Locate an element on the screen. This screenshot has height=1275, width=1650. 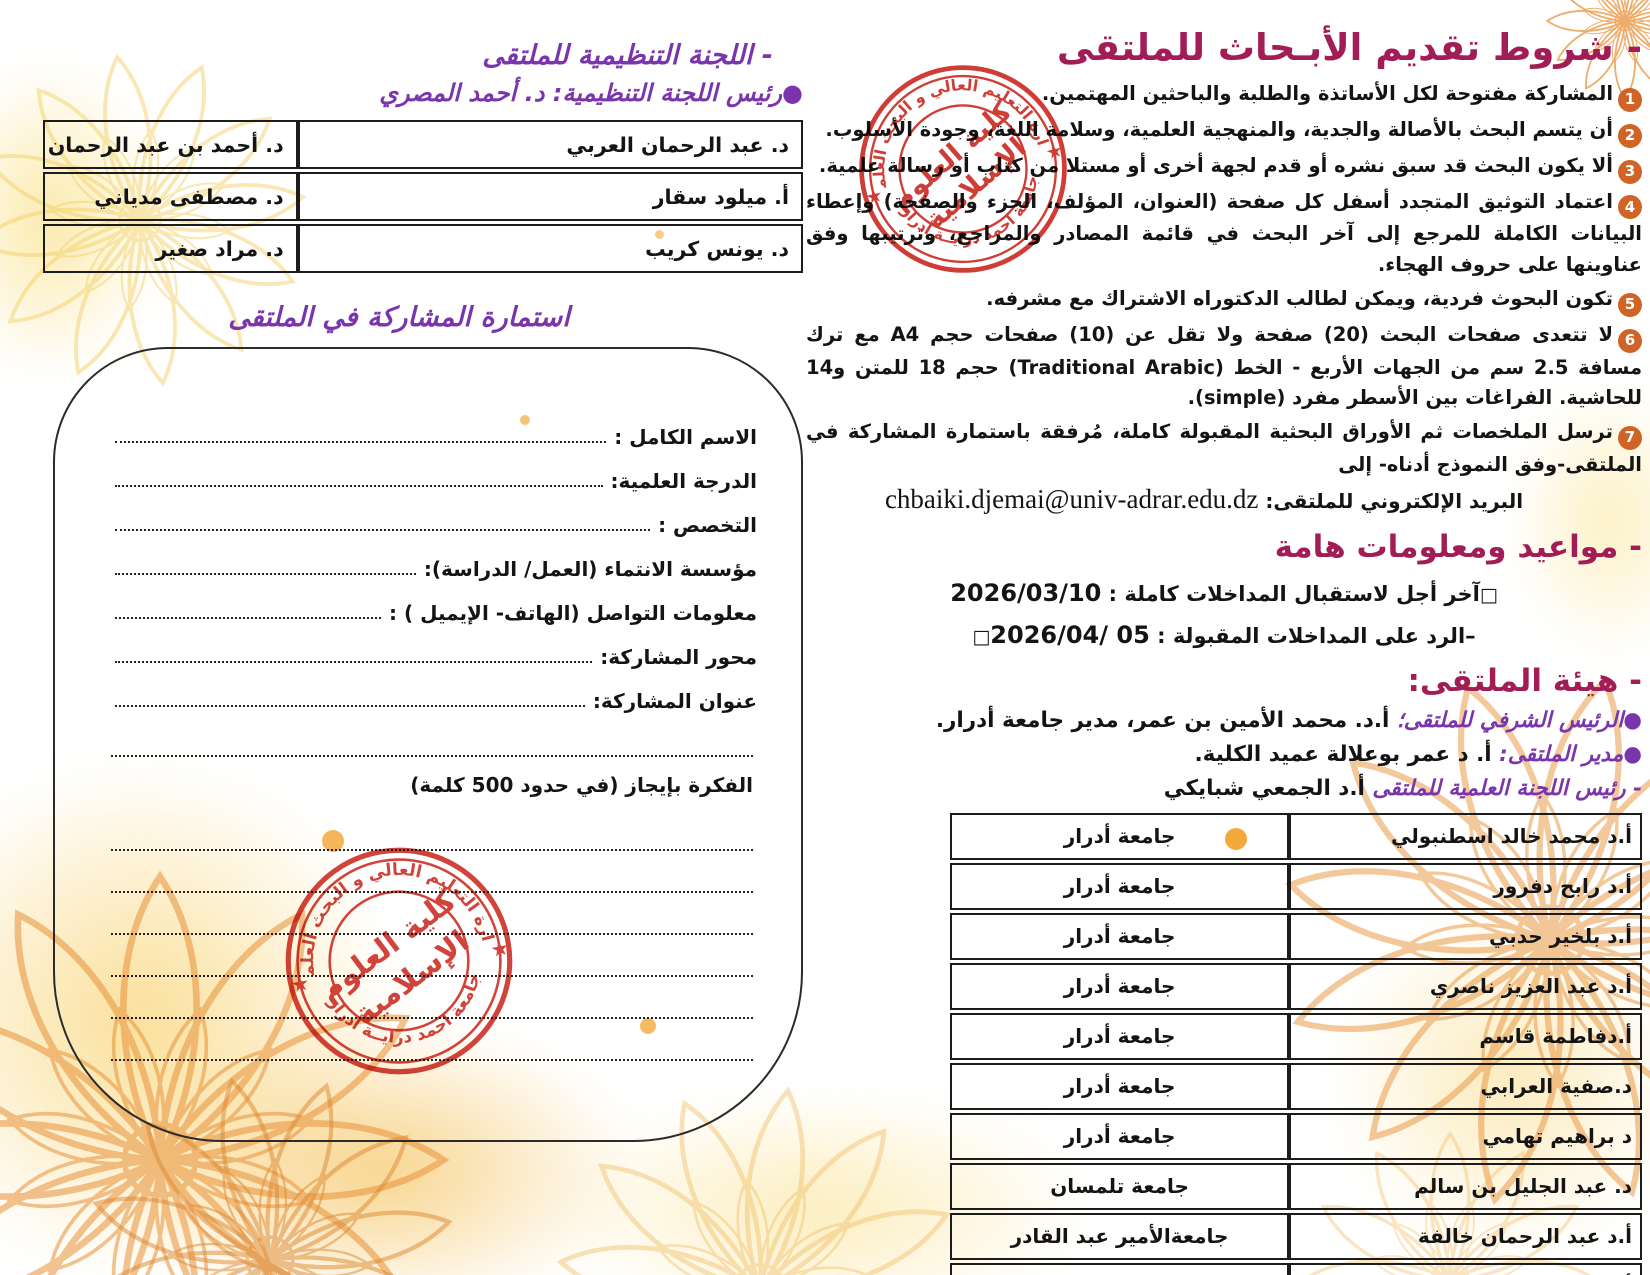
member-name: د براهيم تهامي is located at coordinates (1465, 1136).